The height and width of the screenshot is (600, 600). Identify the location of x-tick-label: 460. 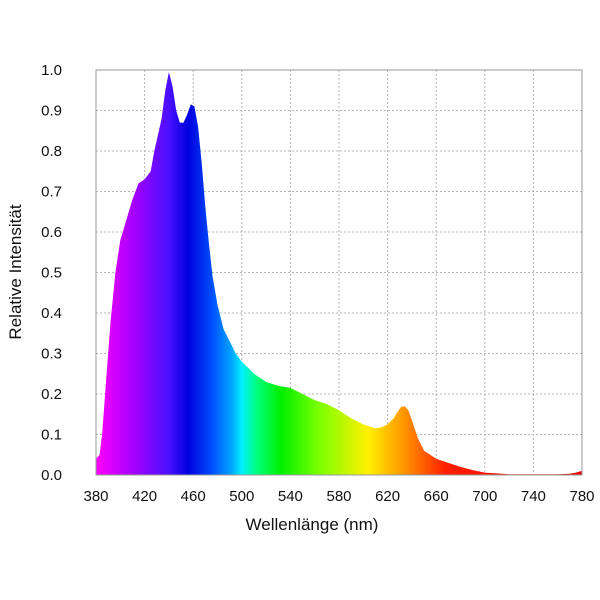
(193, 496).